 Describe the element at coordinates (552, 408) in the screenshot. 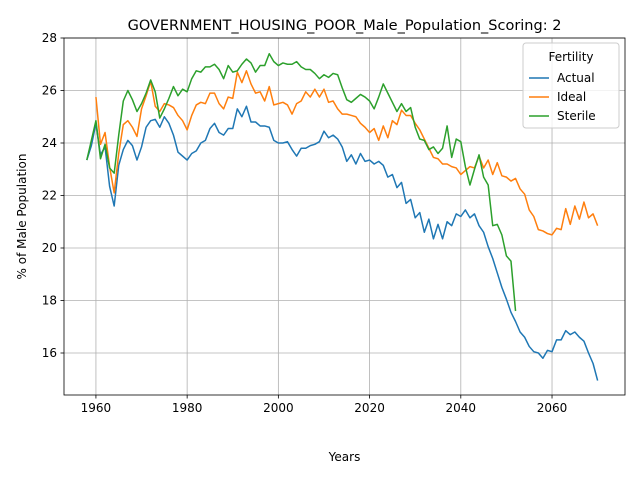

I see `x-tick-label: 2060` at that location.